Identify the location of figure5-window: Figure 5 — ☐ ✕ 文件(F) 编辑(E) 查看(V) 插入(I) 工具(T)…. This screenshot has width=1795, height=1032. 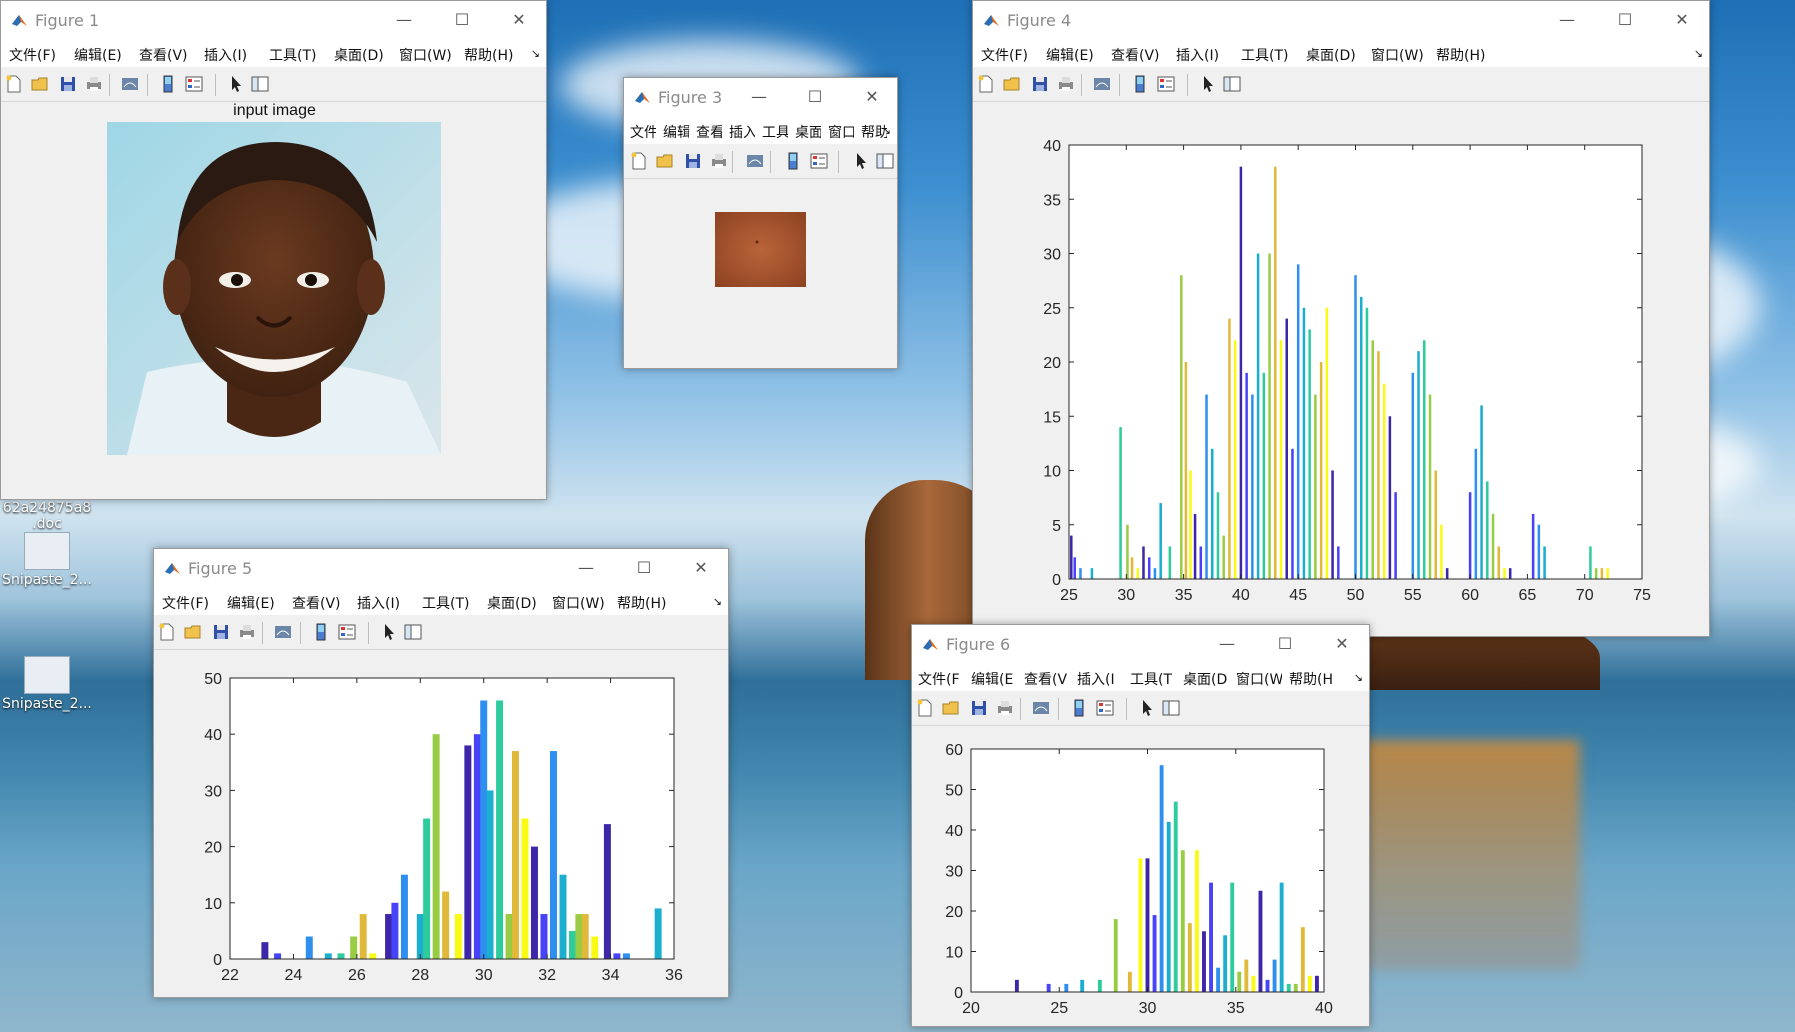
(441, 773).